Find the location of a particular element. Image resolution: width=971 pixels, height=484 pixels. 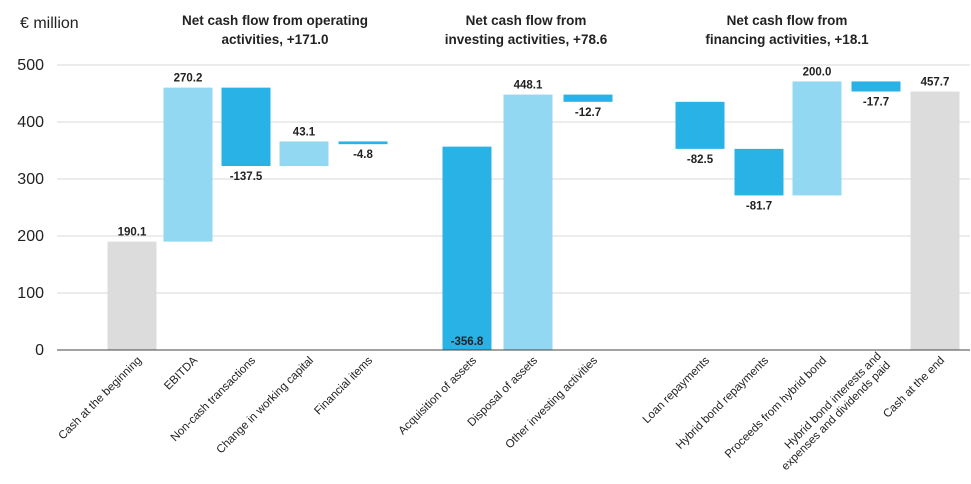

data-label: 448.1 is located at coordinates (528, 86).